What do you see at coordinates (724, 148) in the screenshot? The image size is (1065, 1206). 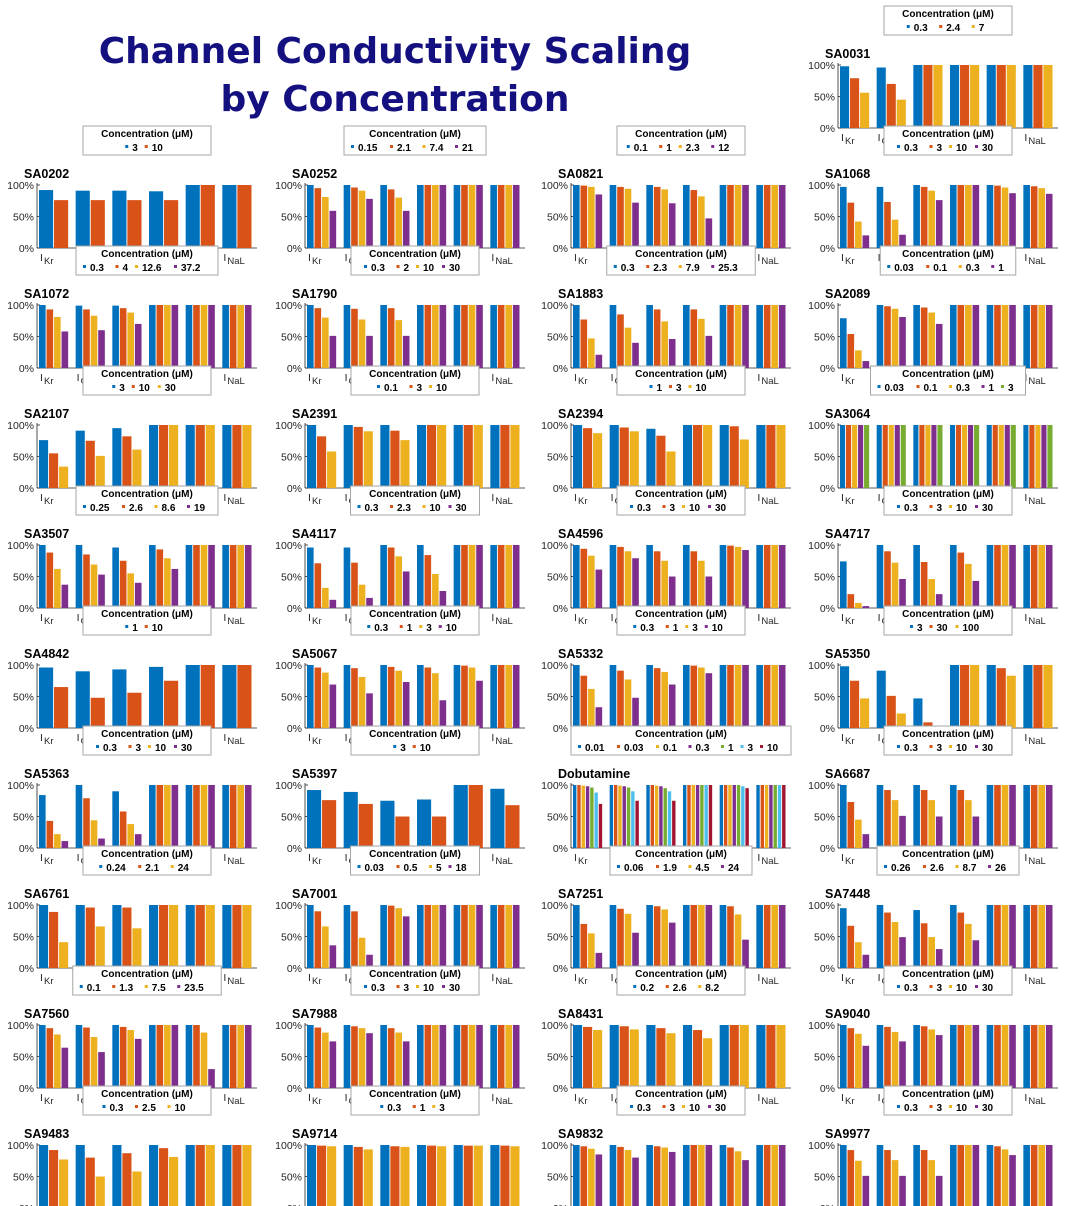 I see `legend-label: 12` at bounding box center [724, 148].